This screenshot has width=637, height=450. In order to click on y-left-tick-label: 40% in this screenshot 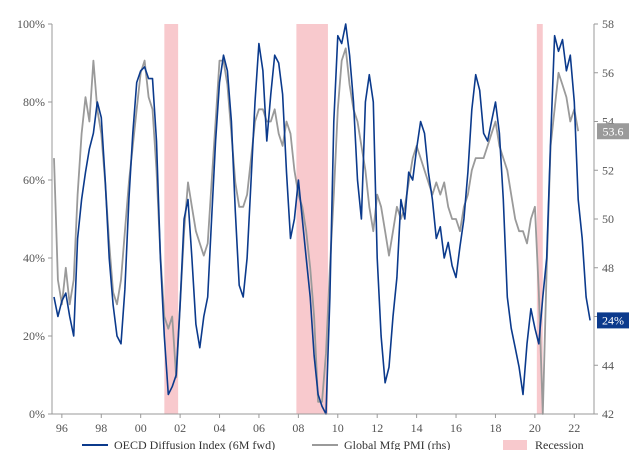, I will do `click(34, 258)`.